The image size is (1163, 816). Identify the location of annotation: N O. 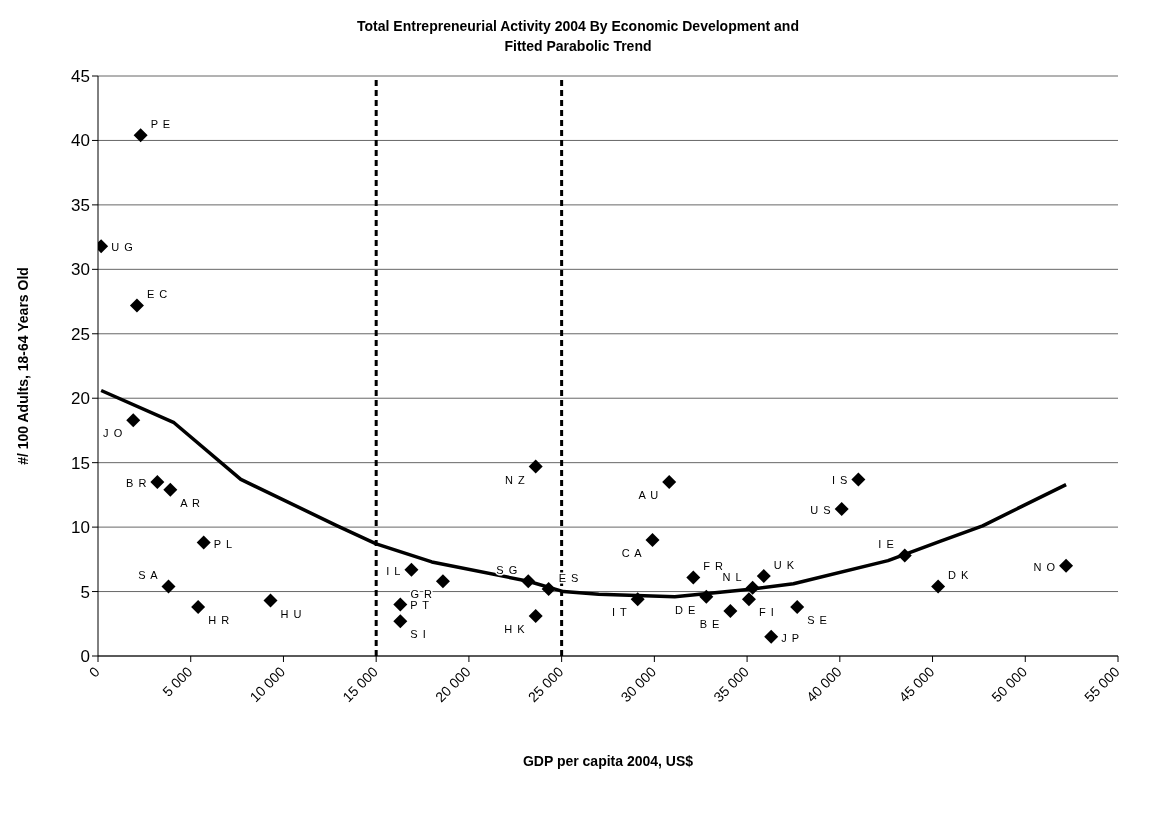
(1045, 566).